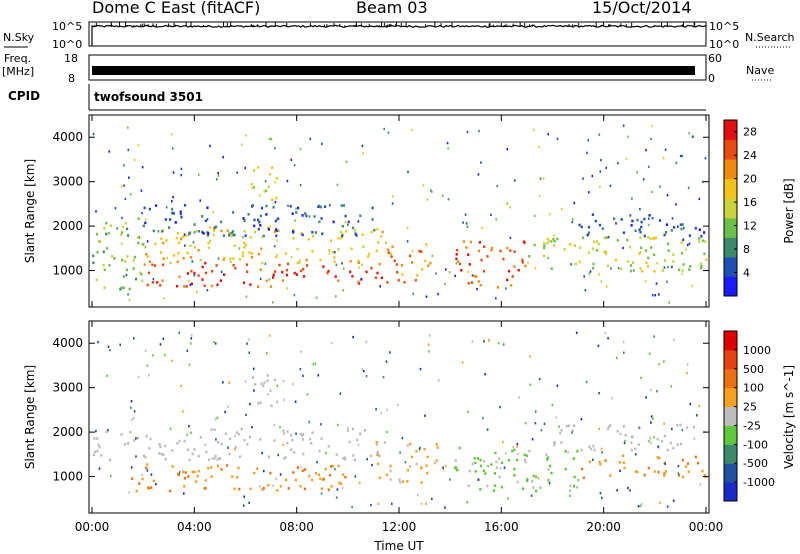 Image resolution: width=800 pixels, height=554 pixels. I want to click on power-cbar-tick: 24, so click(750, 155).